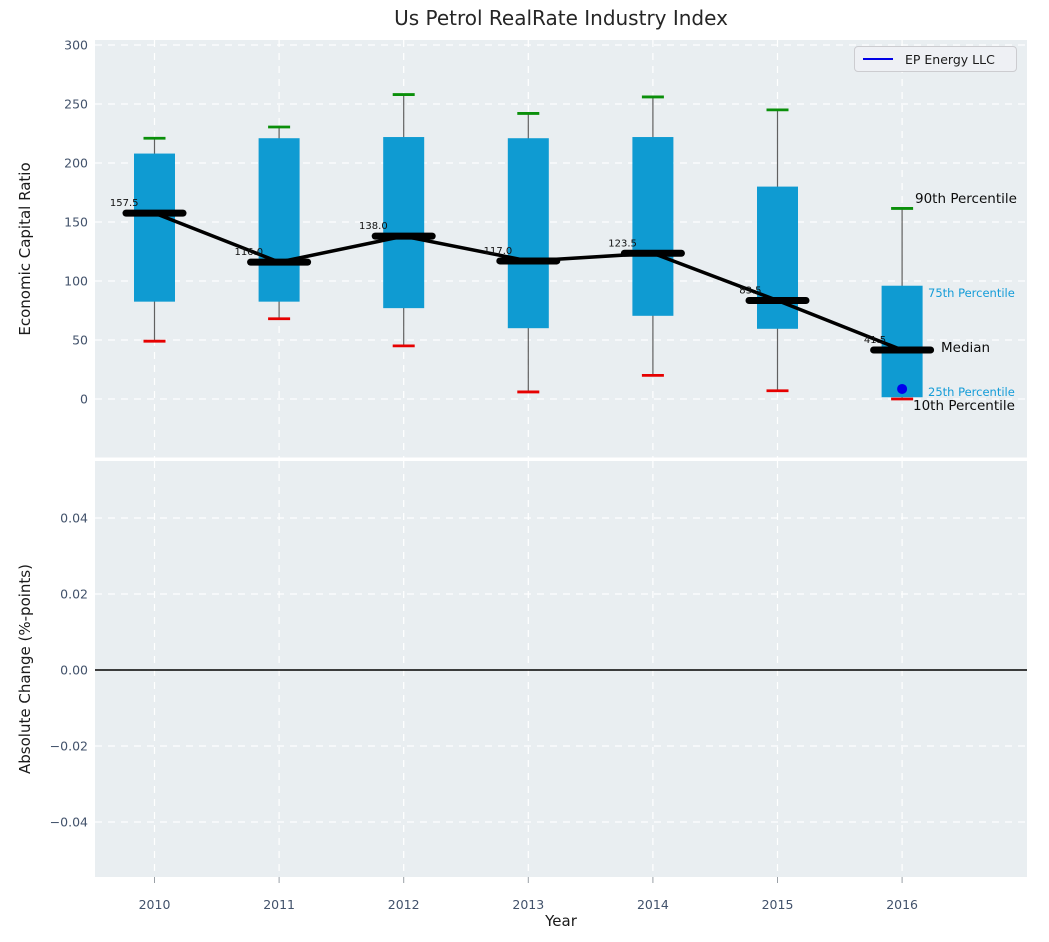 This screenshot has width=1049, height=942. I want to click on box-2011, so click(279, 220).